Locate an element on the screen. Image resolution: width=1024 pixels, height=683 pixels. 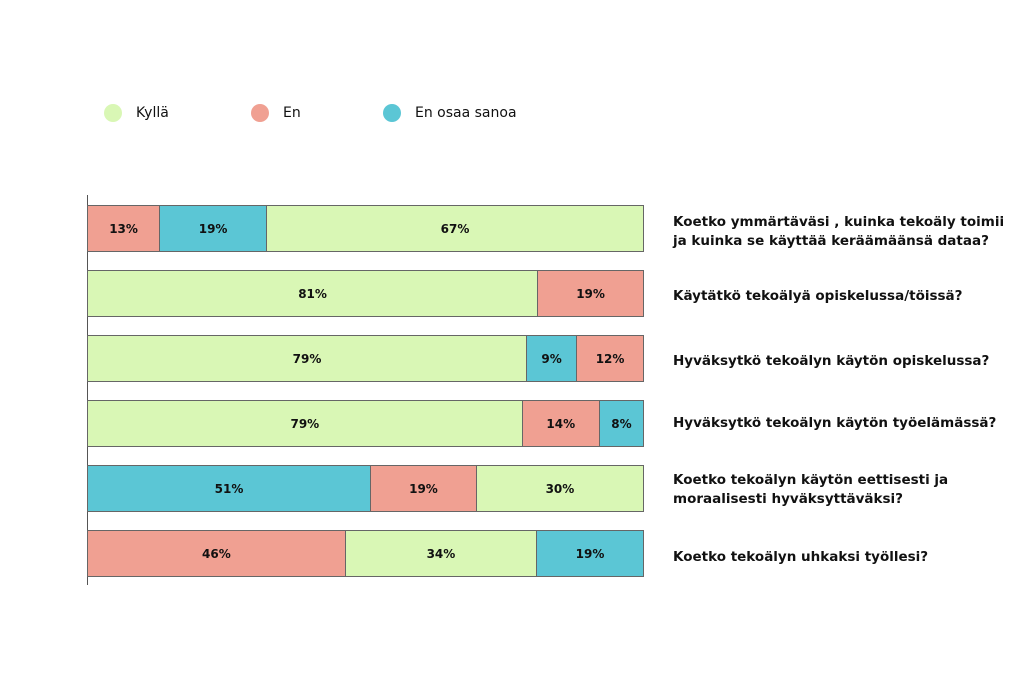
data-label: 46% is located at coordinates (216, 553).